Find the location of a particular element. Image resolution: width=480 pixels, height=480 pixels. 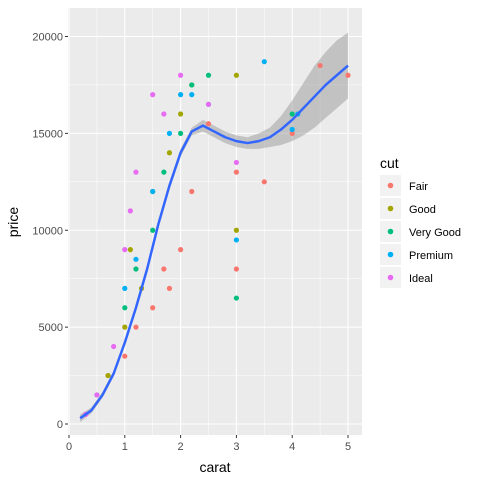

x-tick-label: 3 is located at coordinates (236, 447).